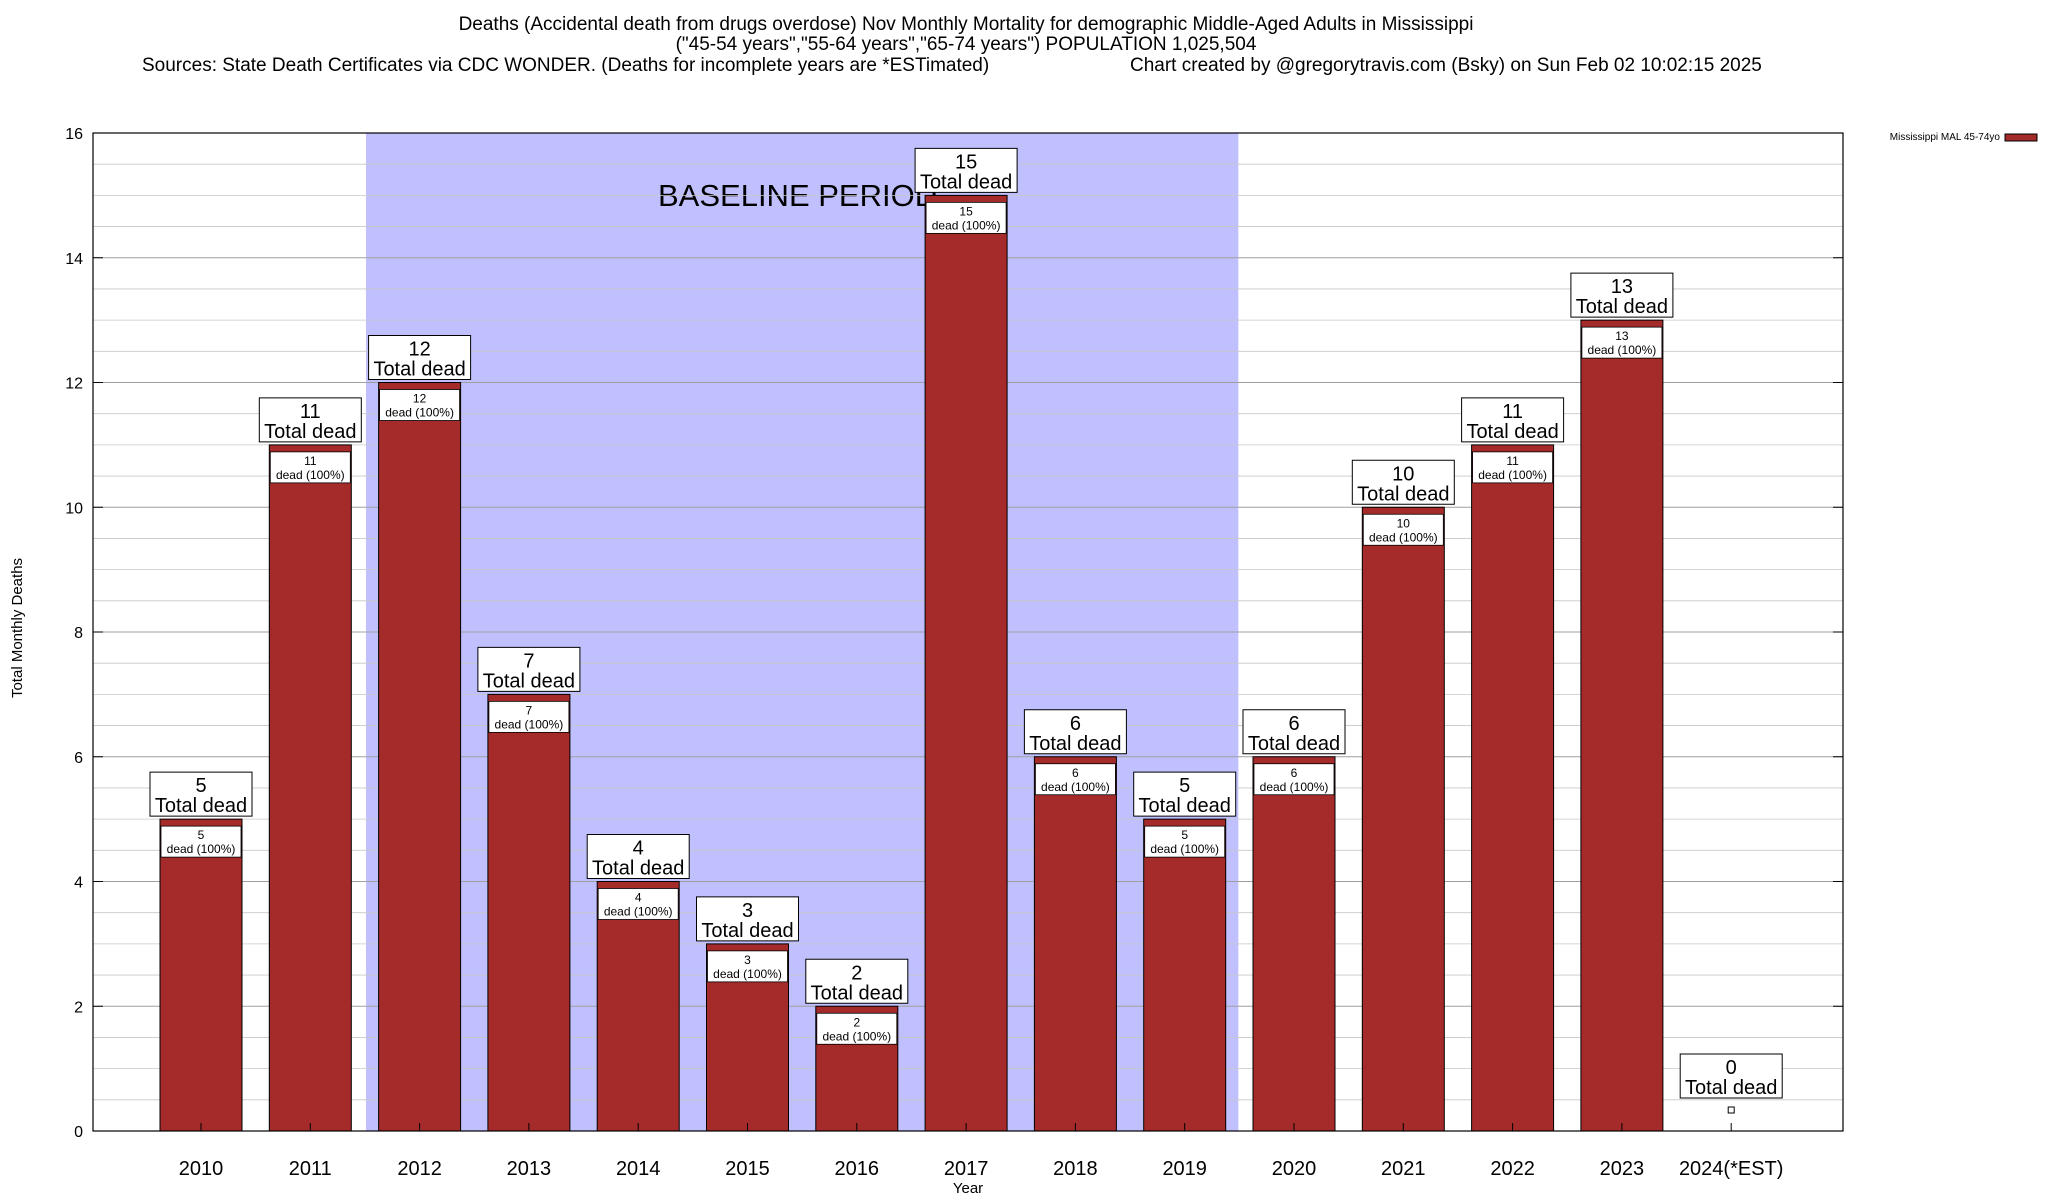  I want to click on y-tick-label: 8, so click(78, 633).